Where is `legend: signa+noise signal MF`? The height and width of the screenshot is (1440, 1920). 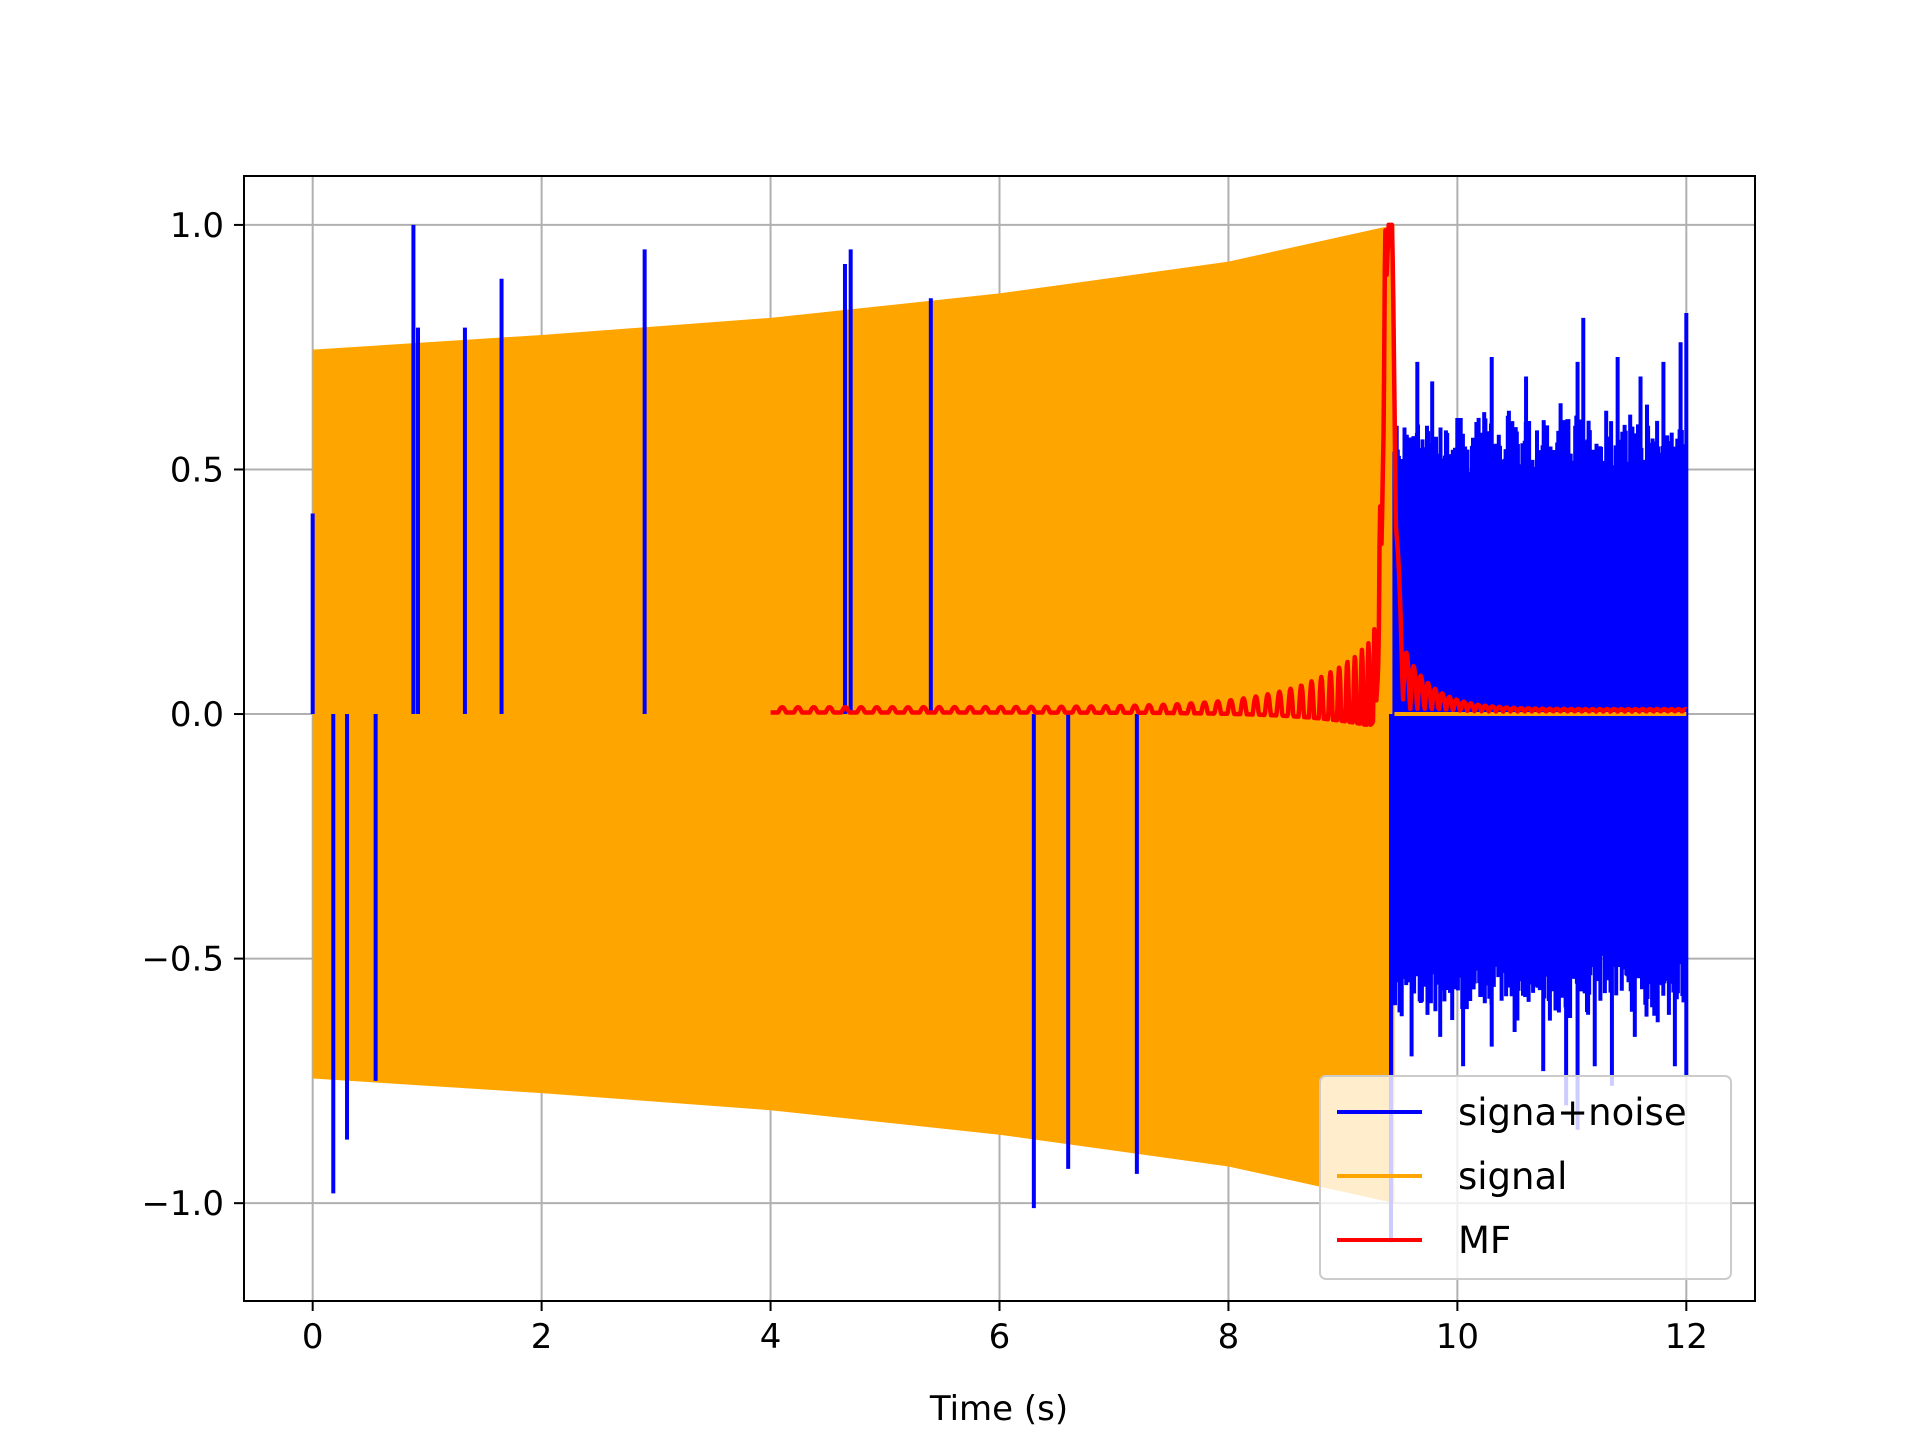
legend: signa+noise signal MF is located at coordinates (1525, 1177).